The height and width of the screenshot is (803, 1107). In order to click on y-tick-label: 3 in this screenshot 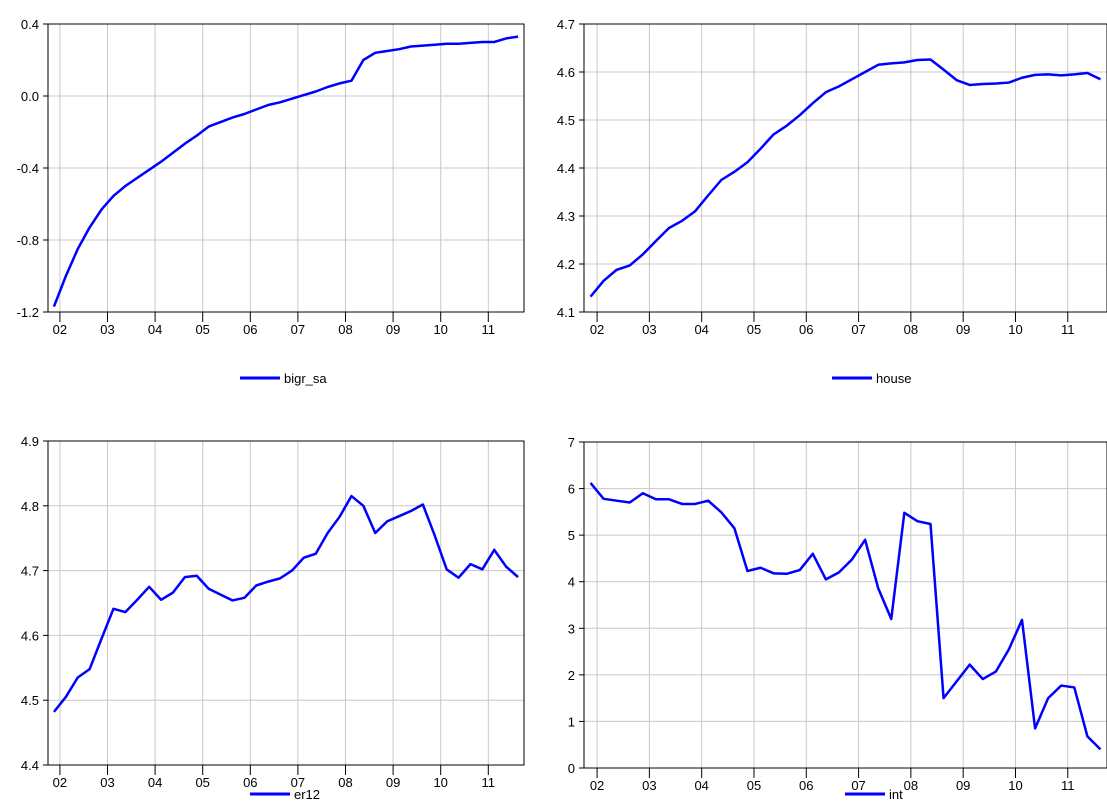, I will do `click(571, 628)`.